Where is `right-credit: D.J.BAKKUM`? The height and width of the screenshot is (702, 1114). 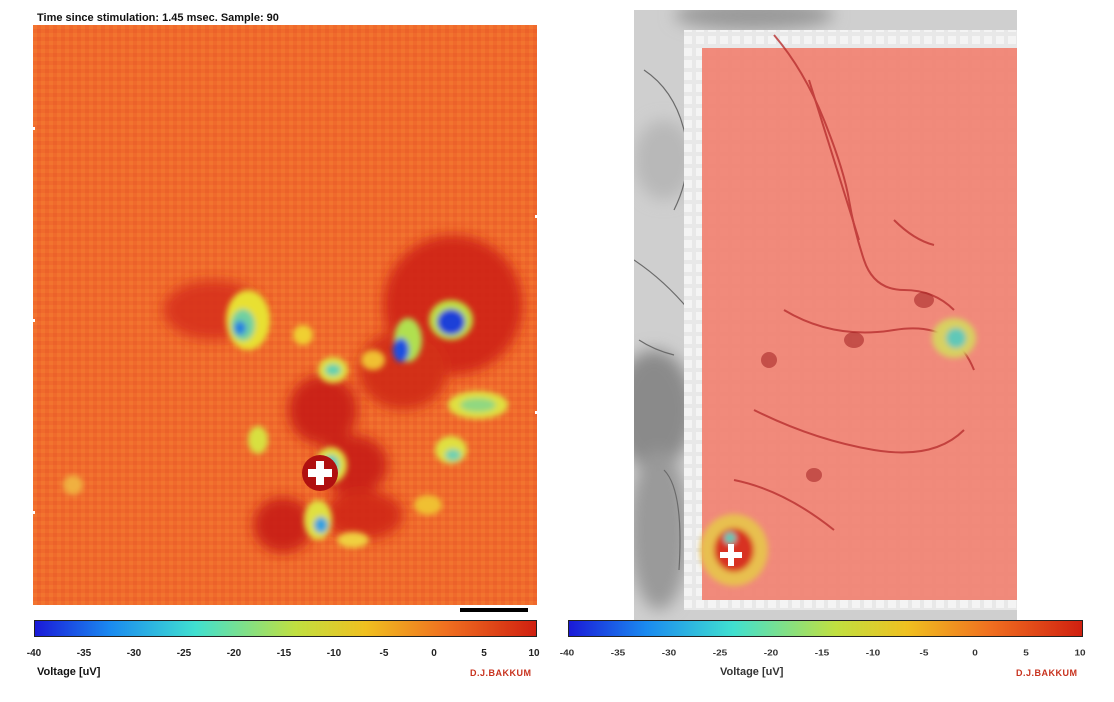
right-credit: D.J.BAKKUM is located at coordinates (1047, 673).